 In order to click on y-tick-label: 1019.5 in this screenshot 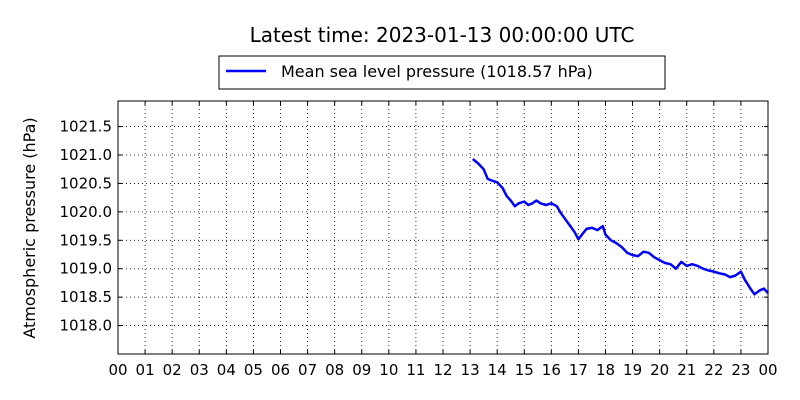, I will do `click(86, 240)`.